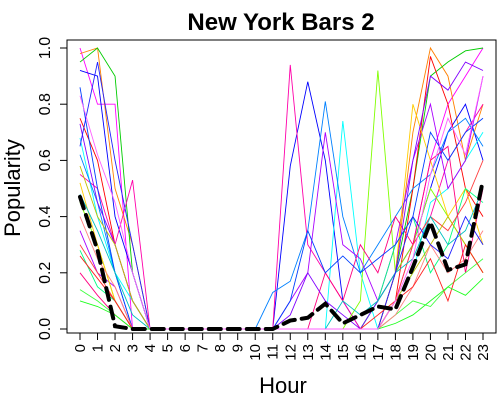 The height and width of the screenshot is (405, 500). Describe the element at coordinates (283, 385) in the screenshot. I see `x-axis-label: Hour` at that location.